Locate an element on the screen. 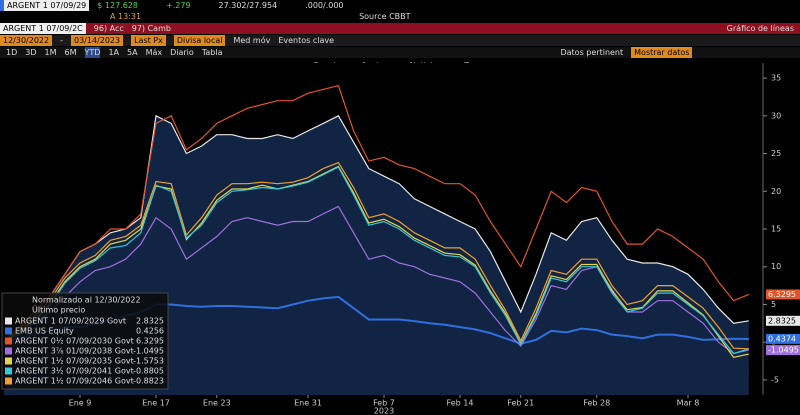 The height and width of the screenshot is (415, 800). x-tick-label: Feb 21 is located at coordinates (520, 403).